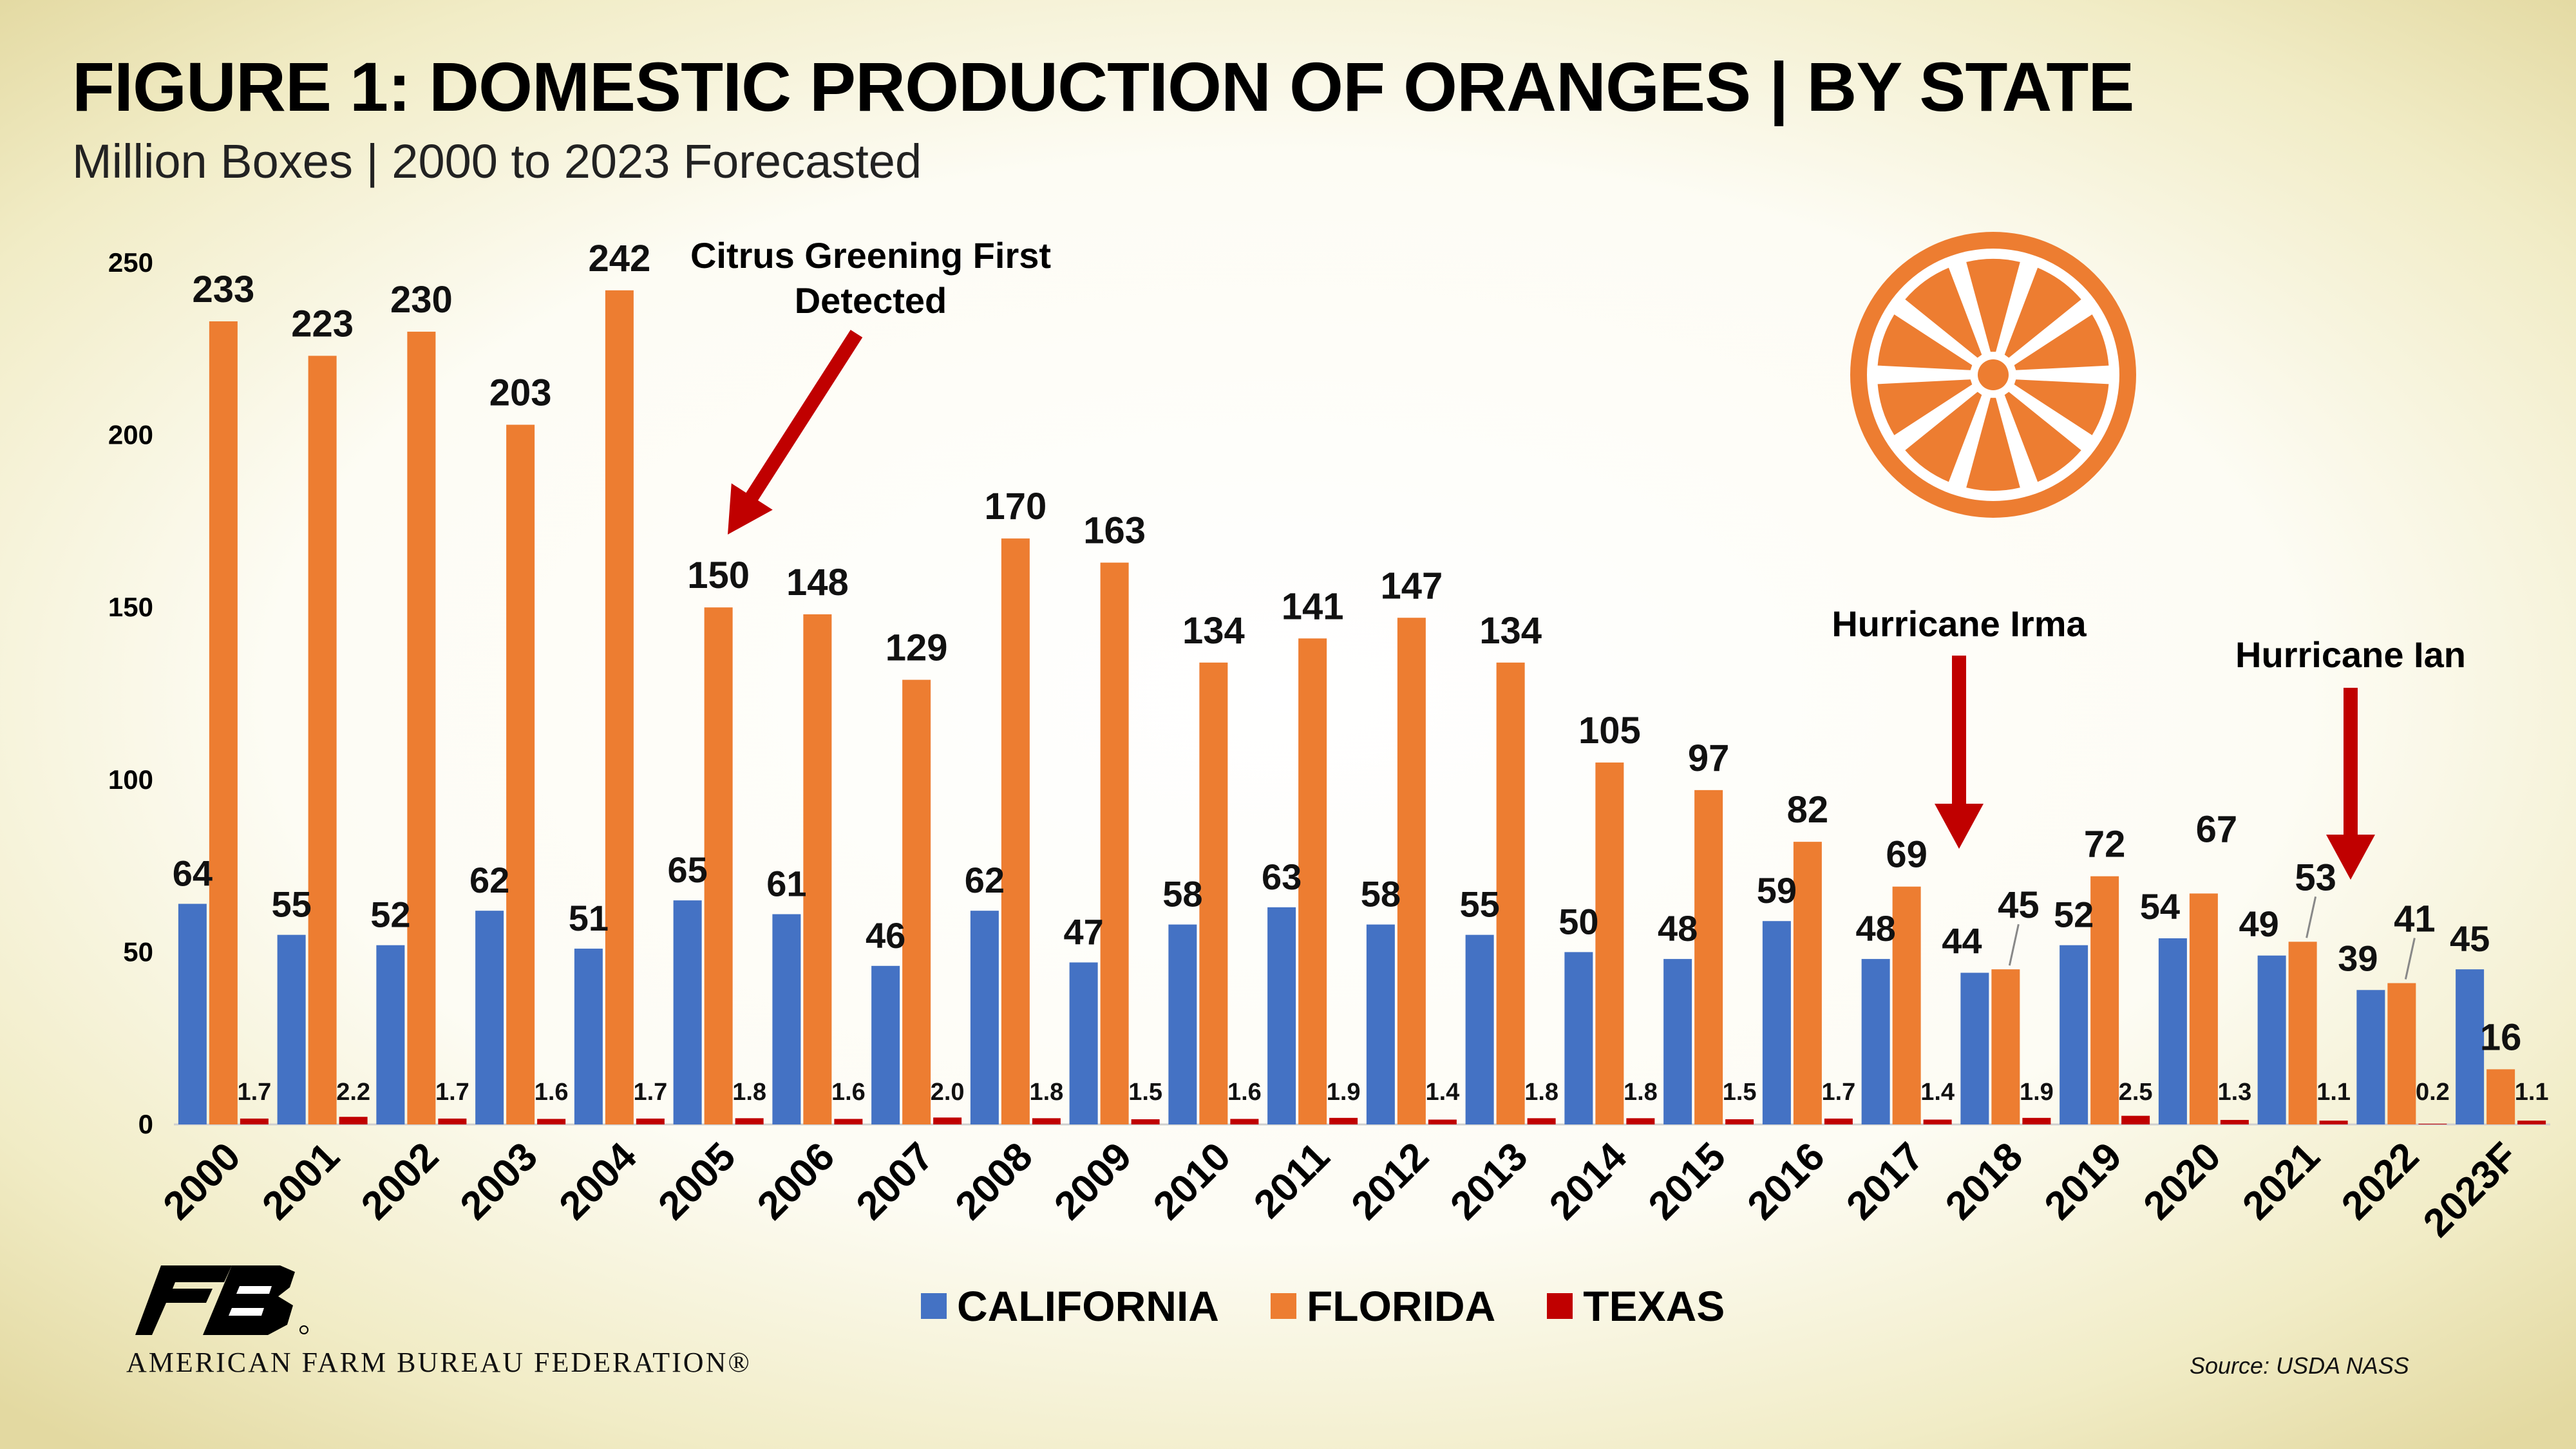 This screenshot has height=1449, width=2576. I want to click on data-label-texas: 2.5, so click(2136, 1092).